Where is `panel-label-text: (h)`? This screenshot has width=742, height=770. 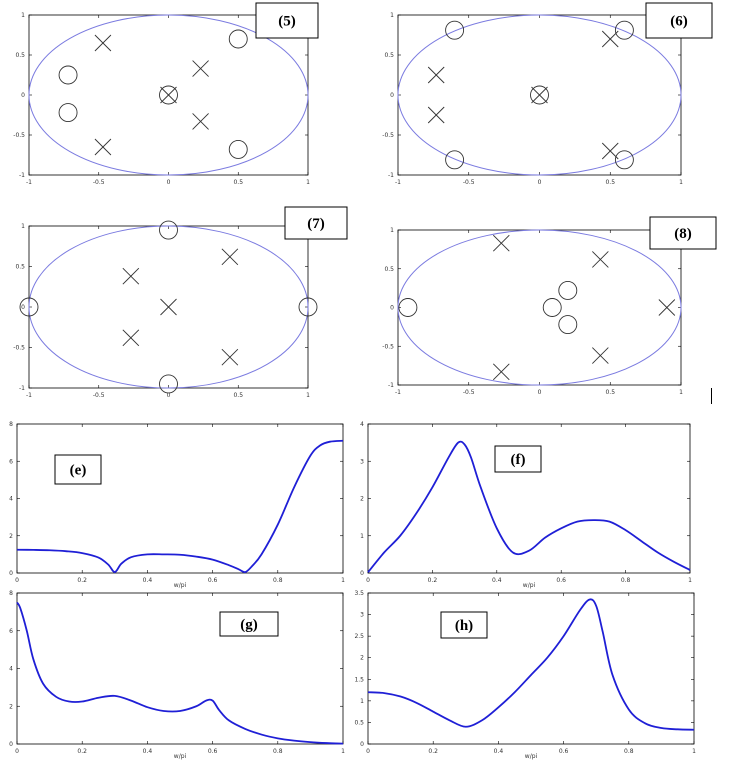
panel-label-text: (h) is located at coordinates (464, 626).